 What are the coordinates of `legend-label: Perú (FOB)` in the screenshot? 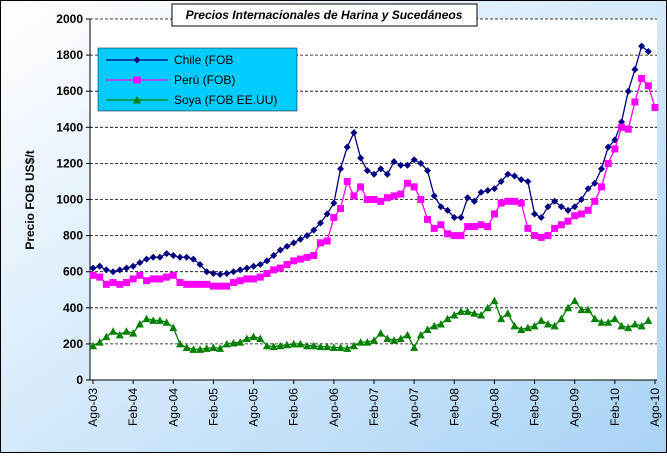 It's located at (204, 80).